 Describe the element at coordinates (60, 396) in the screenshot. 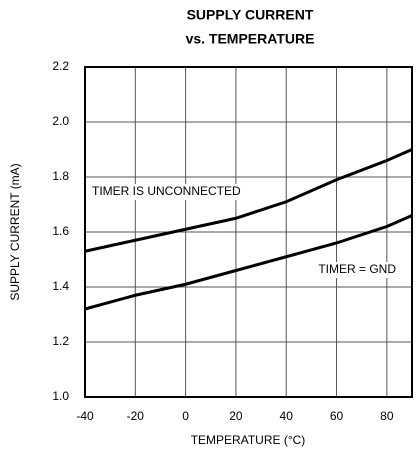

I see `y-tick-label: 1.0` at that location.